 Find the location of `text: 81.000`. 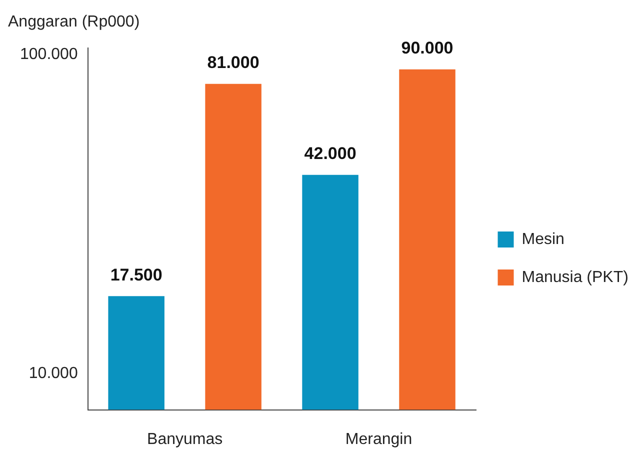

text: 81.000 is located at coordinates (233, 62).